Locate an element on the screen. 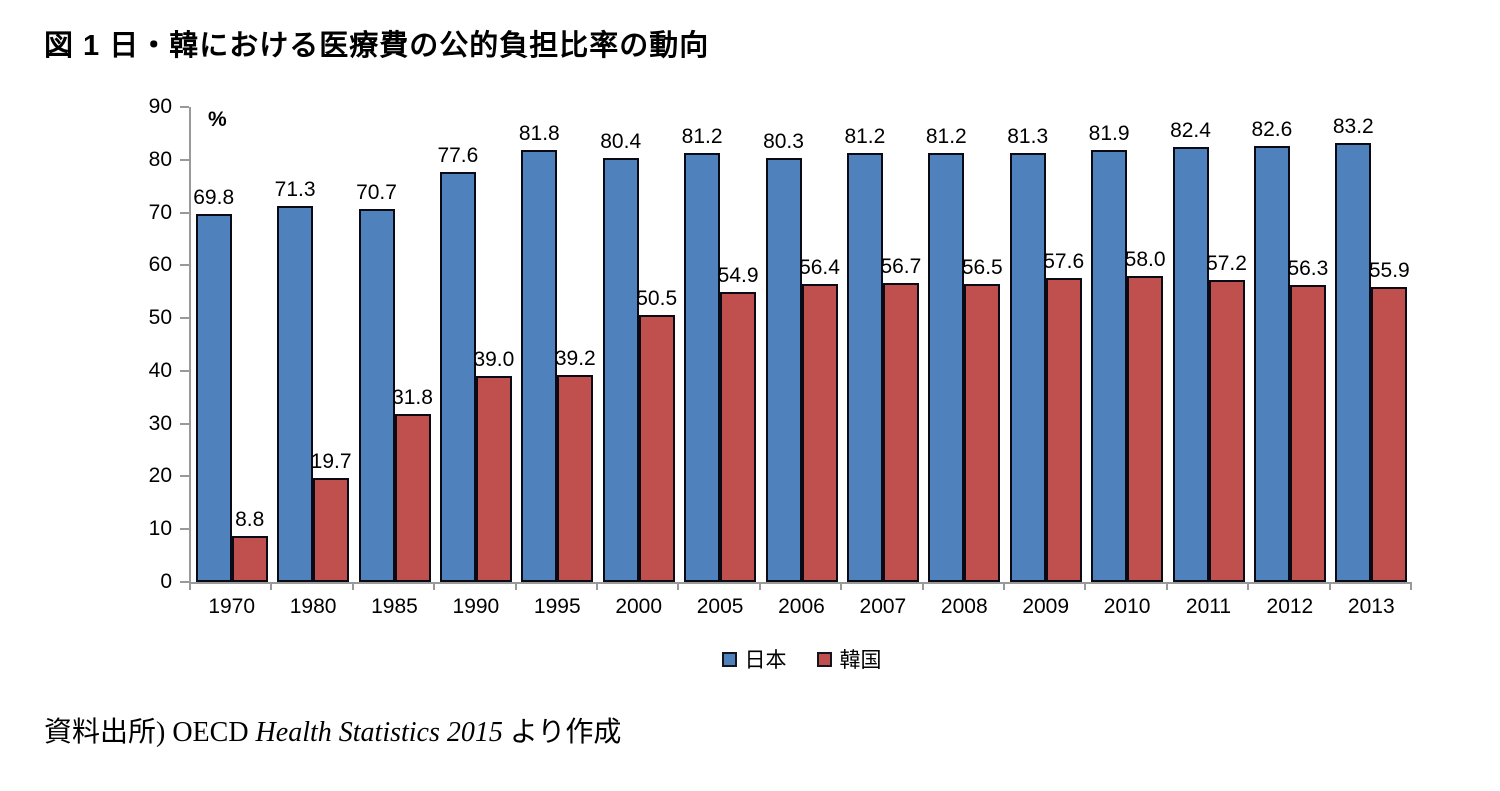  bar-japan-2009 is located at coordinates (1027, 367).